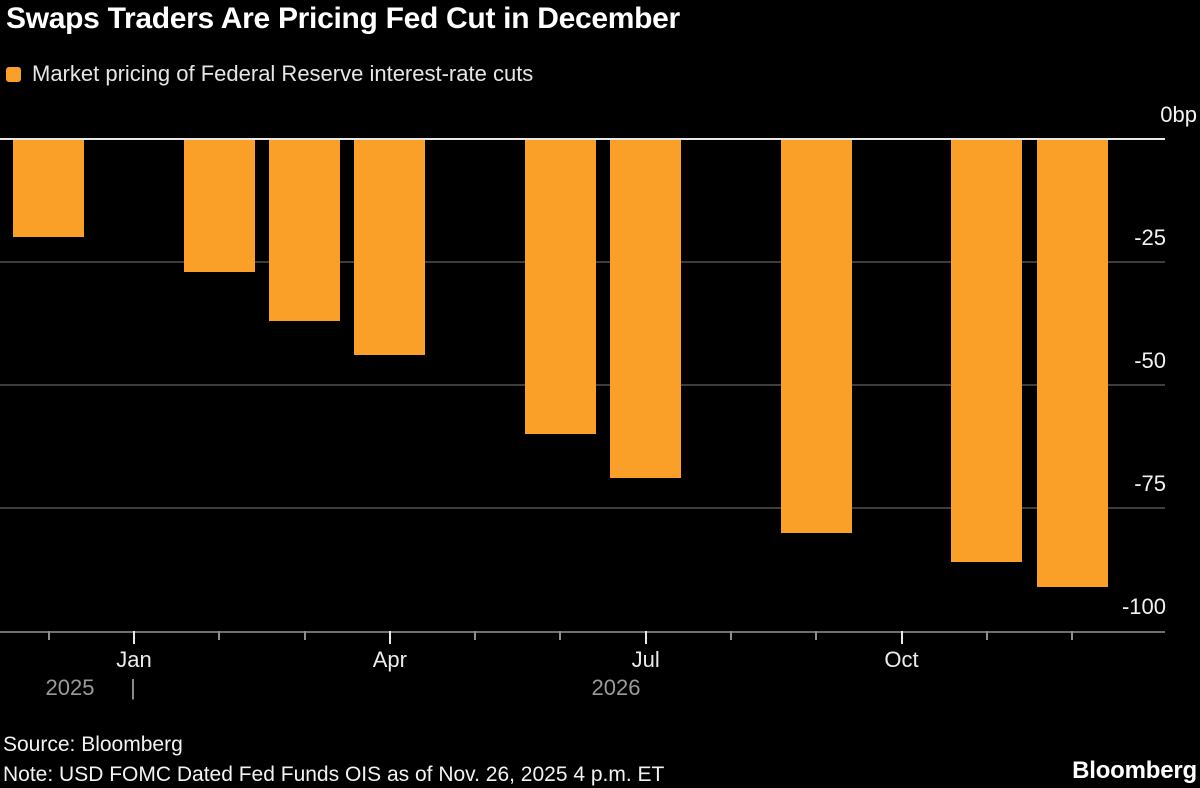 This screenshot has width=1200, height=788. Describe the element at coordinates (816, 336) in the screenshot. I see `bar-sep-2026-fomc` at that location.